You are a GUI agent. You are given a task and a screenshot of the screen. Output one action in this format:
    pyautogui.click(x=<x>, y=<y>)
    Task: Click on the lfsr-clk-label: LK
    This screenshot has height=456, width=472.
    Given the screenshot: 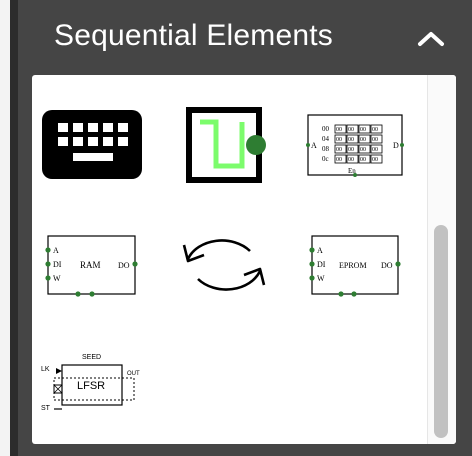 What is the action you would take?
    pyautogui.click(x=45, y=369)
    